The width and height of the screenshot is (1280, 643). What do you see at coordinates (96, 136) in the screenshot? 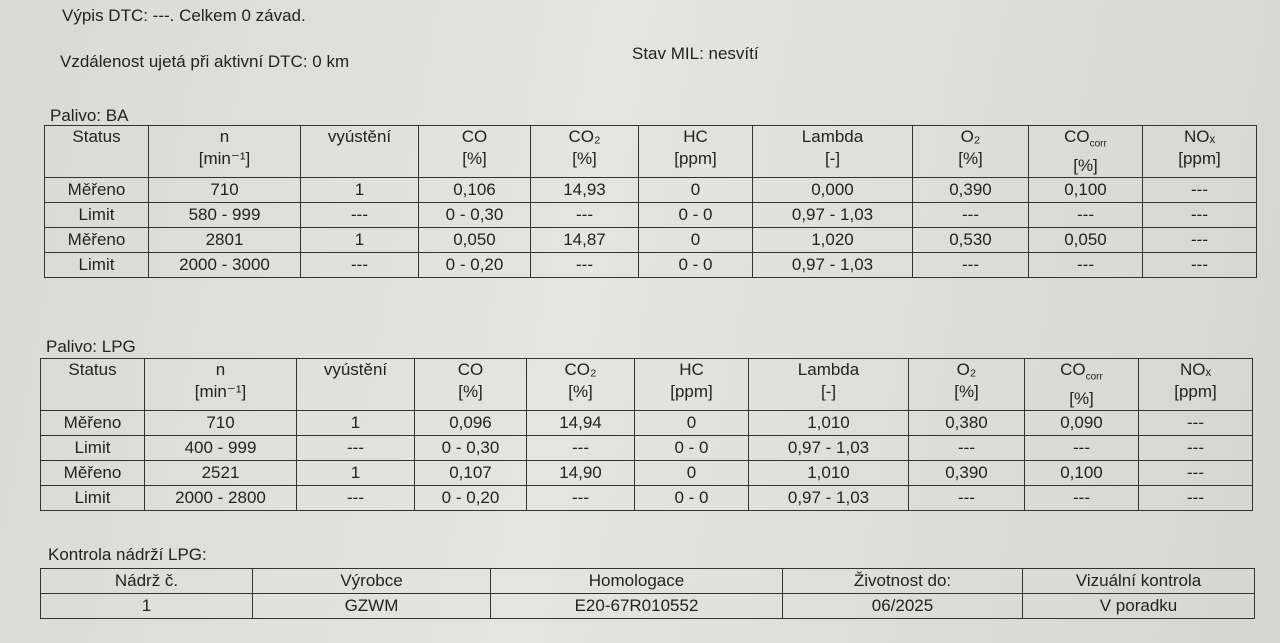
I see `column-name: Status` at bounding box center [96, 136].